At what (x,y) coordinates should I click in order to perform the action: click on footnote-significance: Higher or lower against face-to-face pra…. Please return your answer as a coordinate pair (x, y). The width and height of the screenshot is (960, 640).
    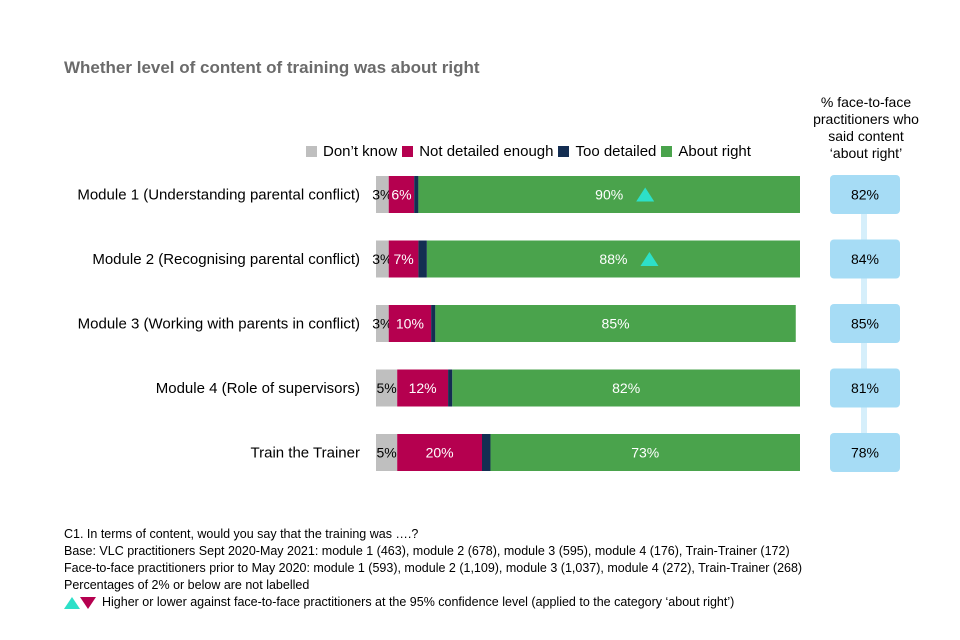
    Looking at the image, I should click on (433, 602).